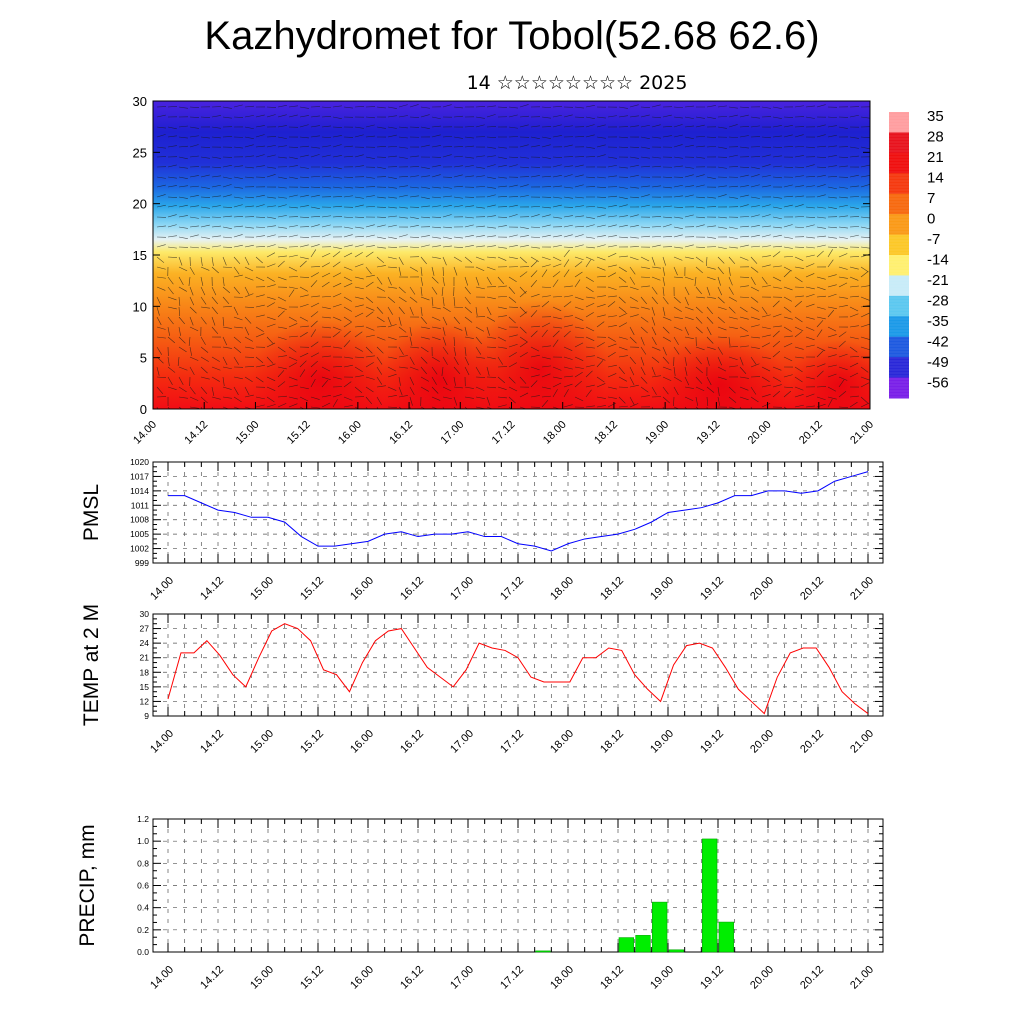 This screenshot has height=1024, width=1024. I want to click on pmsl-series-line, so click(518, 511).